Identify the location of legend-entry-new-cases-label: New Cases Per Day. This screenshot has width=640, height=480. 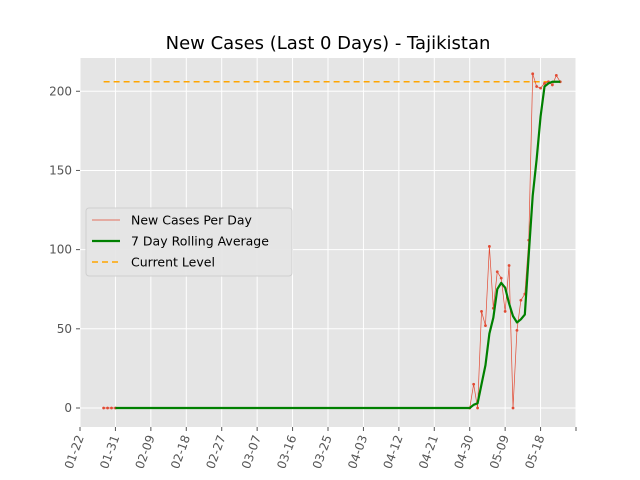
(191, 220).